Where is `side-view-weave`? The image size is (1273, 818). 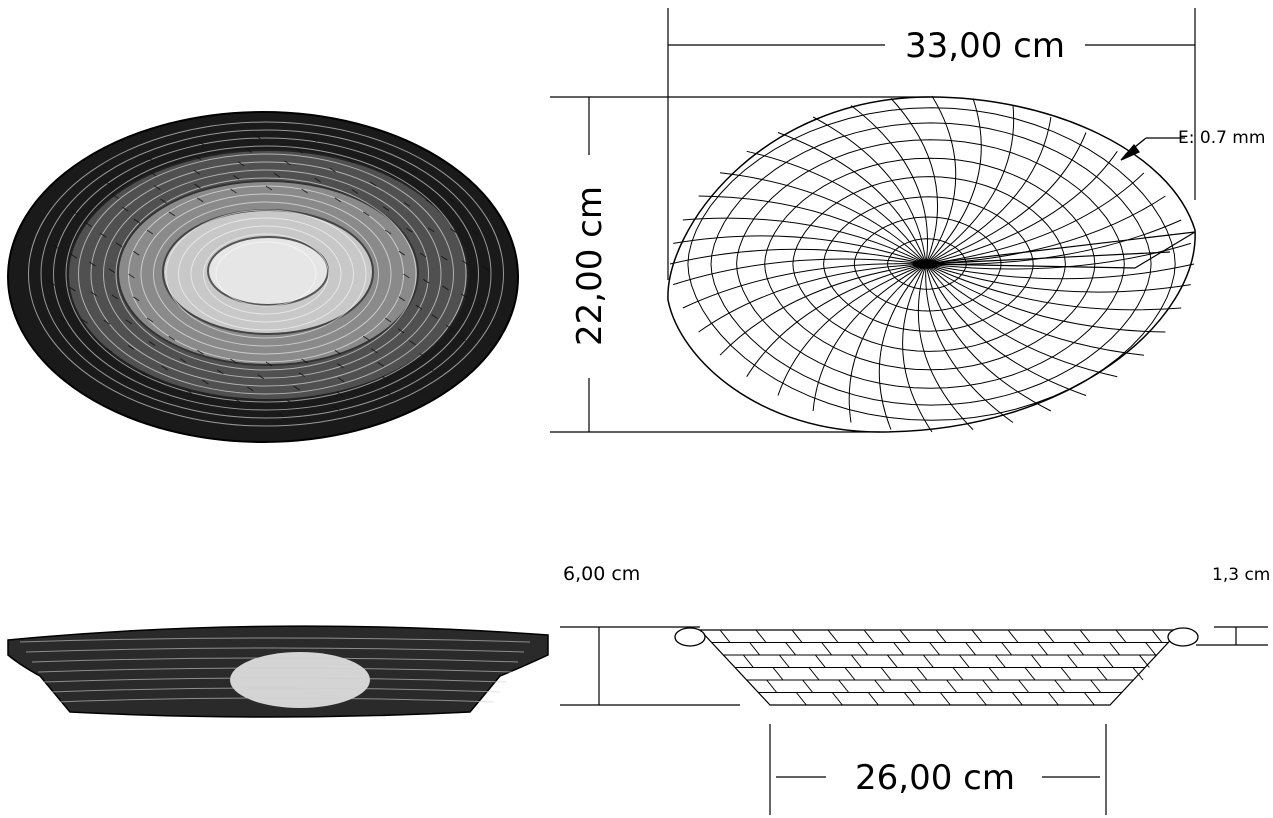
side-view-weave is located at coordinates (940, 667).